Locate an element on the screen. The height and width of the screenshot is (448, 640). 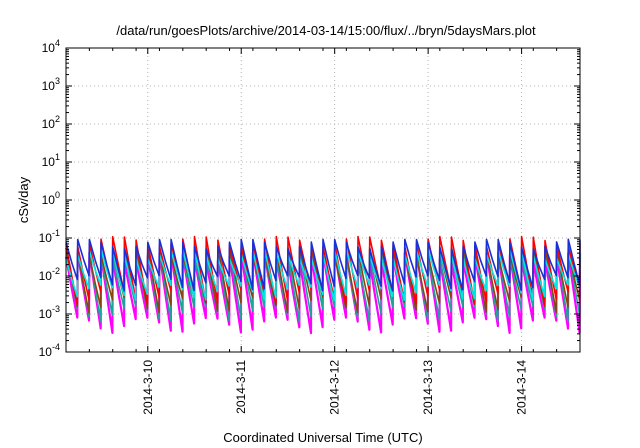
y-tick-label: 10⁰ is located at coordinates (51, 198).